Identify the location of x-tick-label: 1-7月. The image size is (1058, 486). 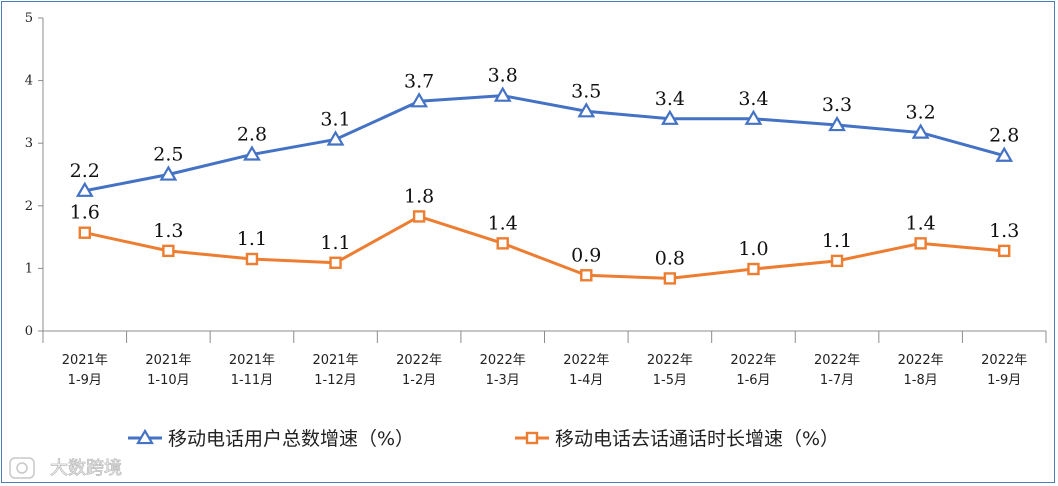
(837, 380).